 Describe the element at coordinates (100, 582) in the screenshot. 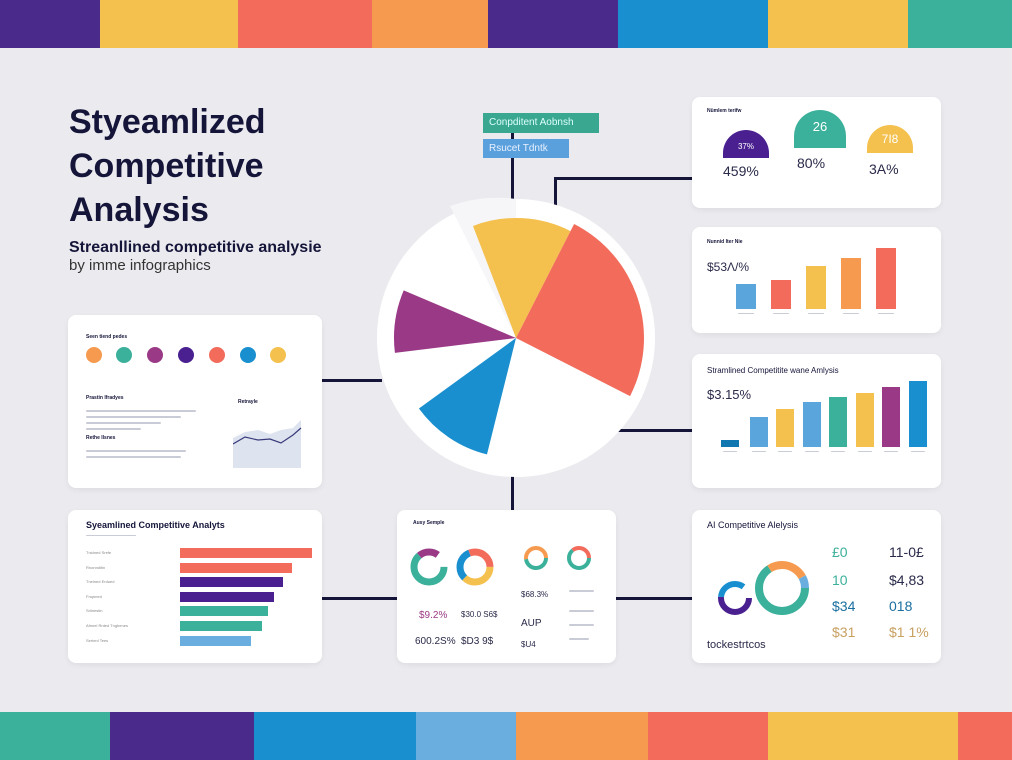

I see `row-label: Tnelned Erdued` at that location.